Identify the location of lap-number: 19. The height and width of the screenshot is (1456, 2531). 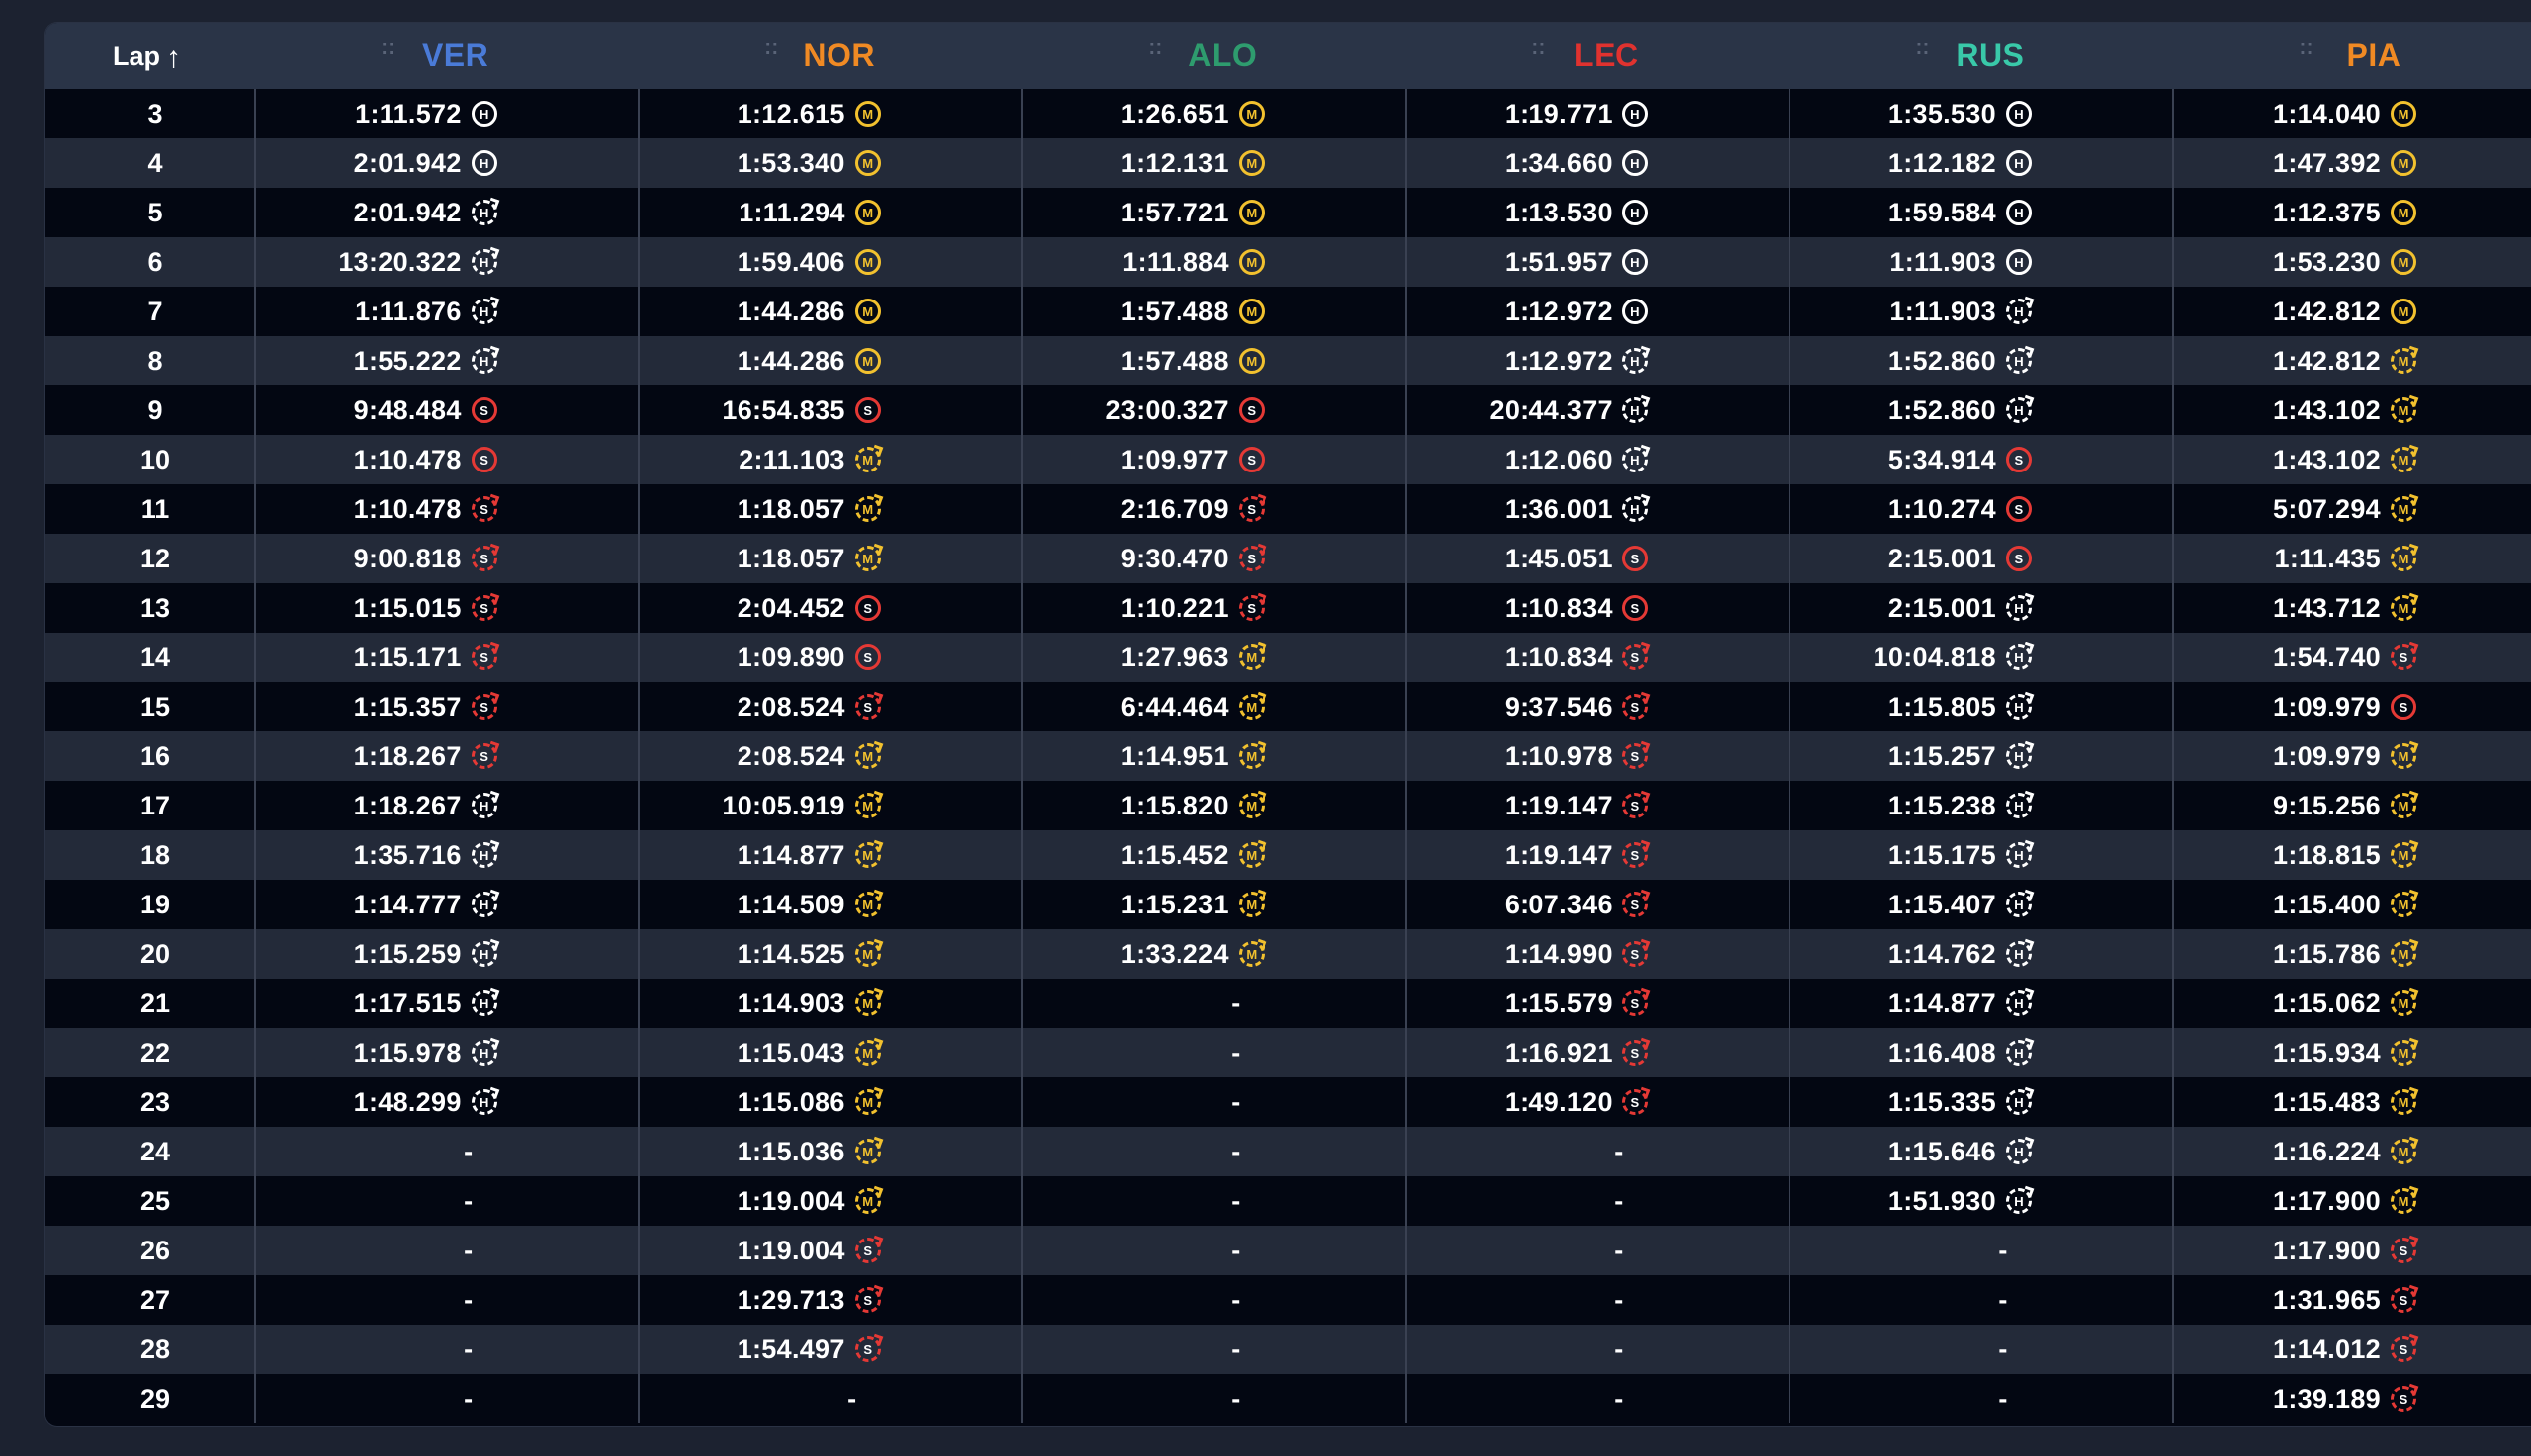
(155, 904).